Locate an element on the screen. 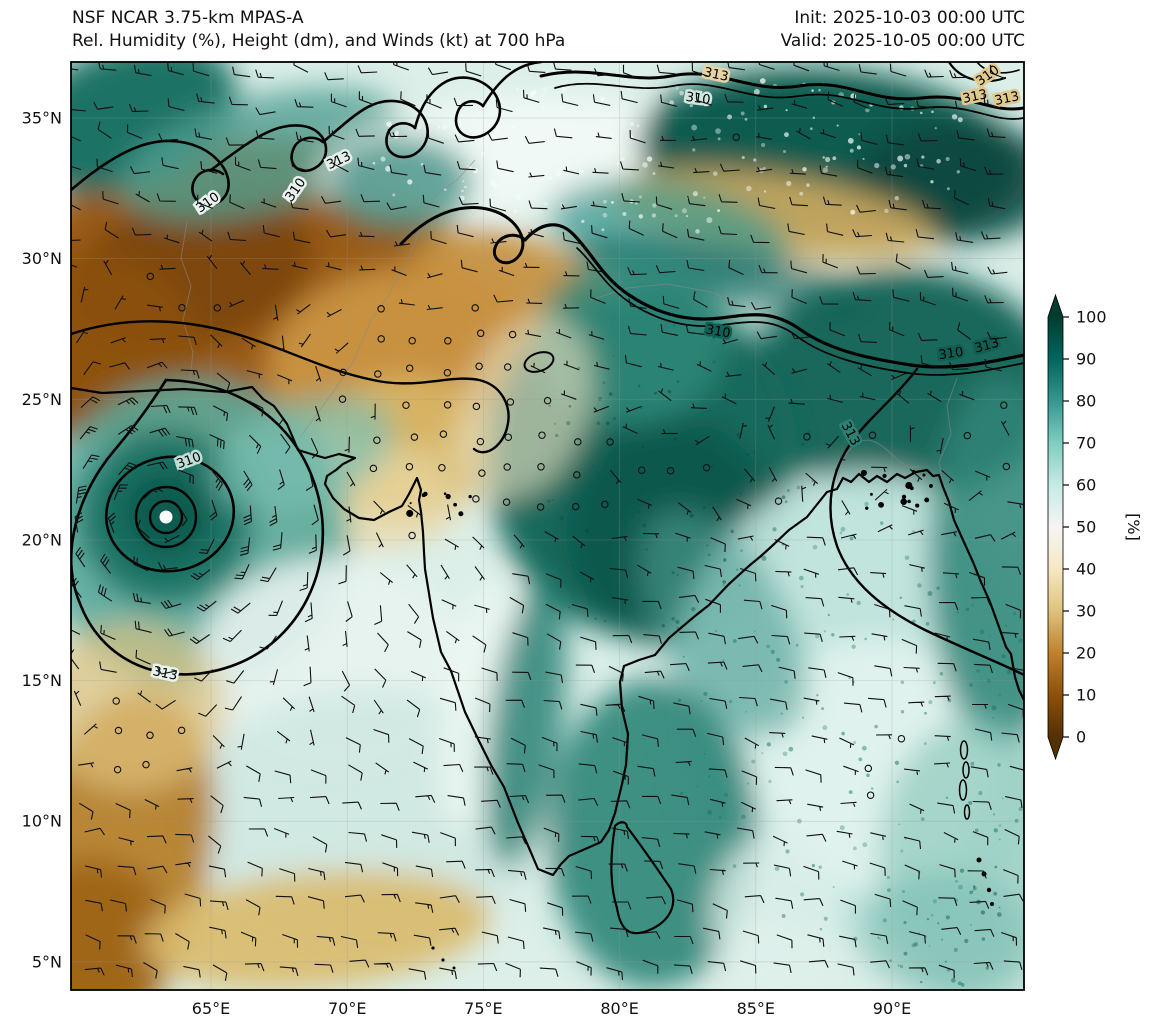 The width and height of the screenshot is (1154, 1032). colorbar-tick-label: 90 is located at coordinates (1086, 359).